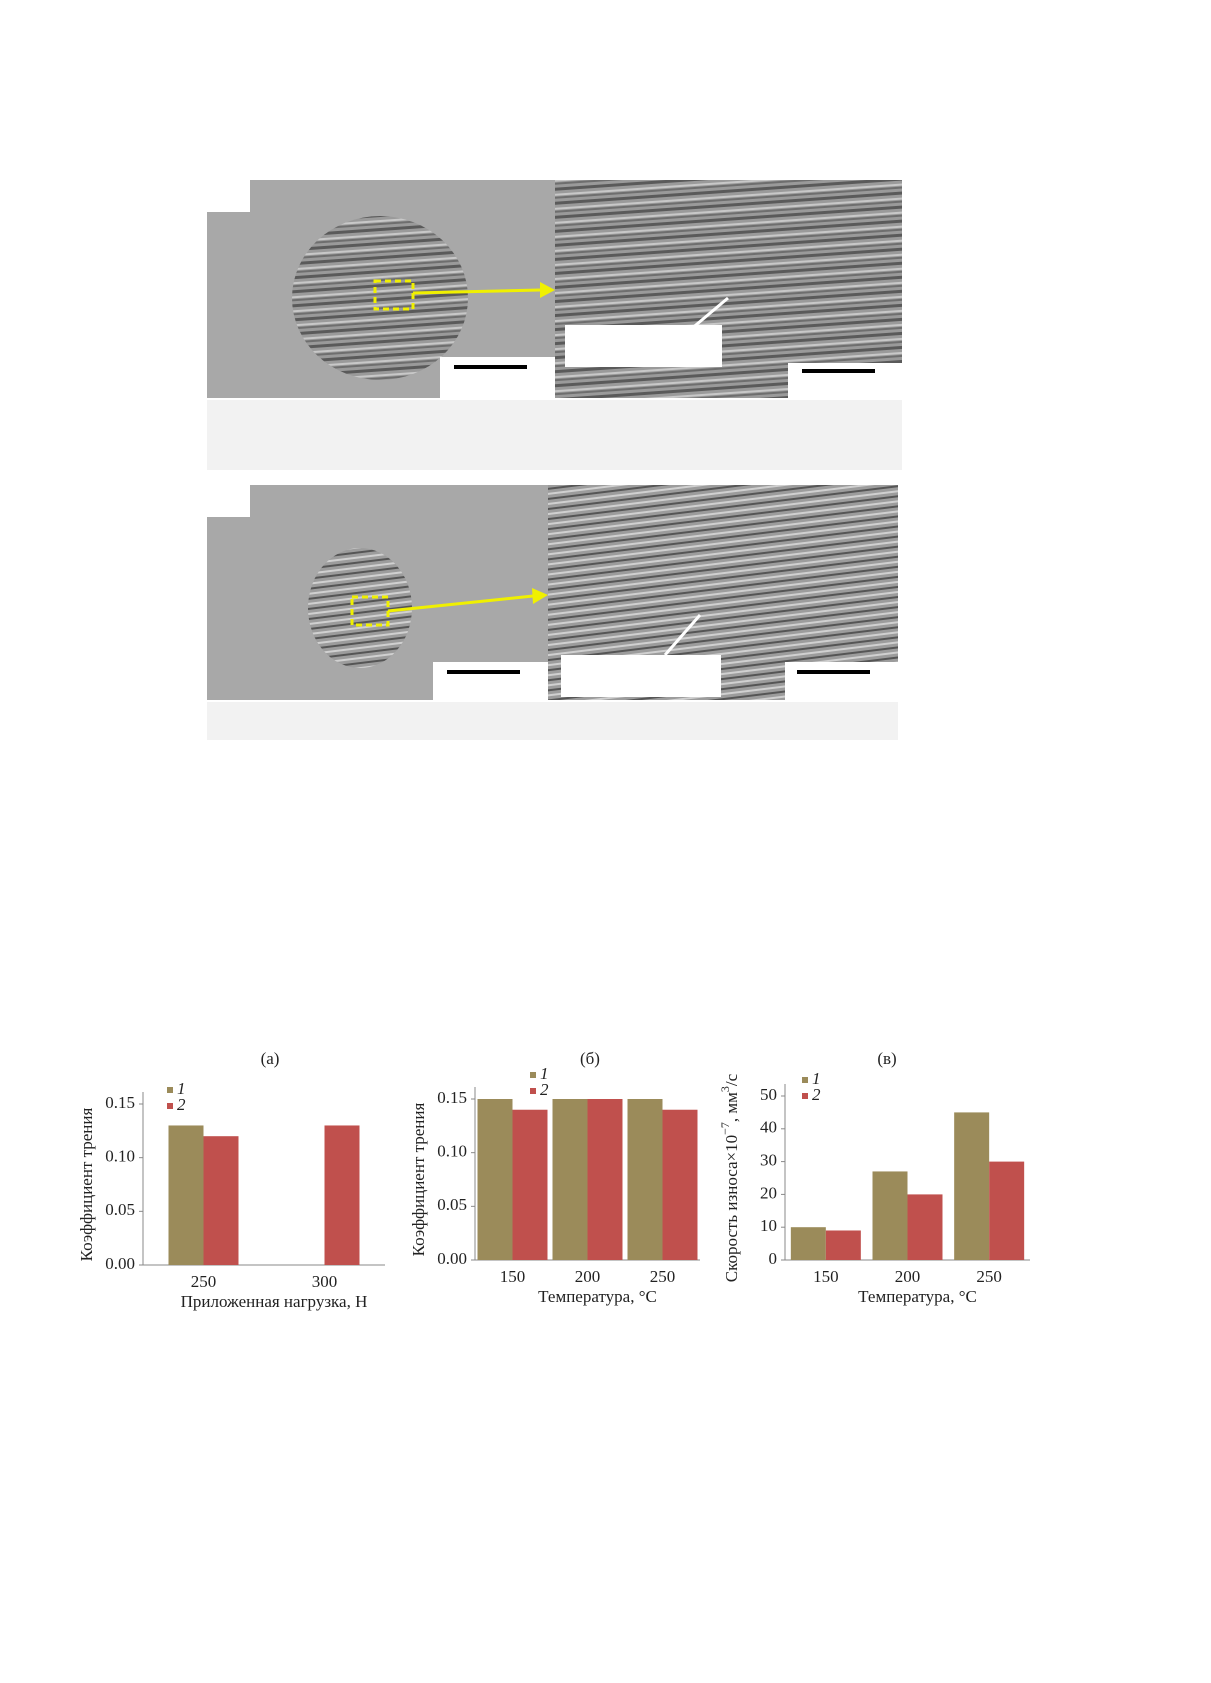 The width and height of the screenshot is (1211, 1683). Describe the element at coordinates (773, 1258) in the screenshot. I see `y-tick-label: 0` at that location.